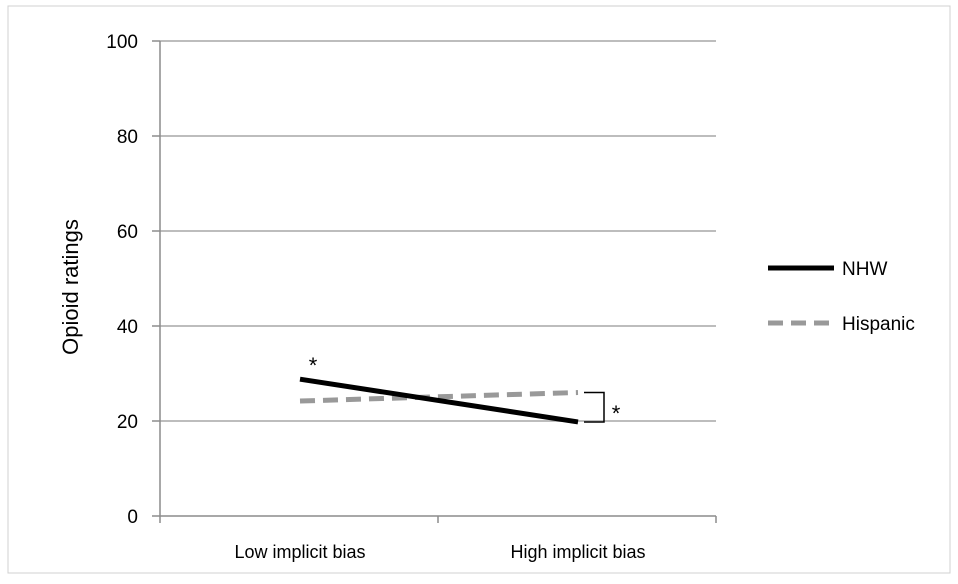  I want to click on y-tick-label: 60, so click(127, 232).